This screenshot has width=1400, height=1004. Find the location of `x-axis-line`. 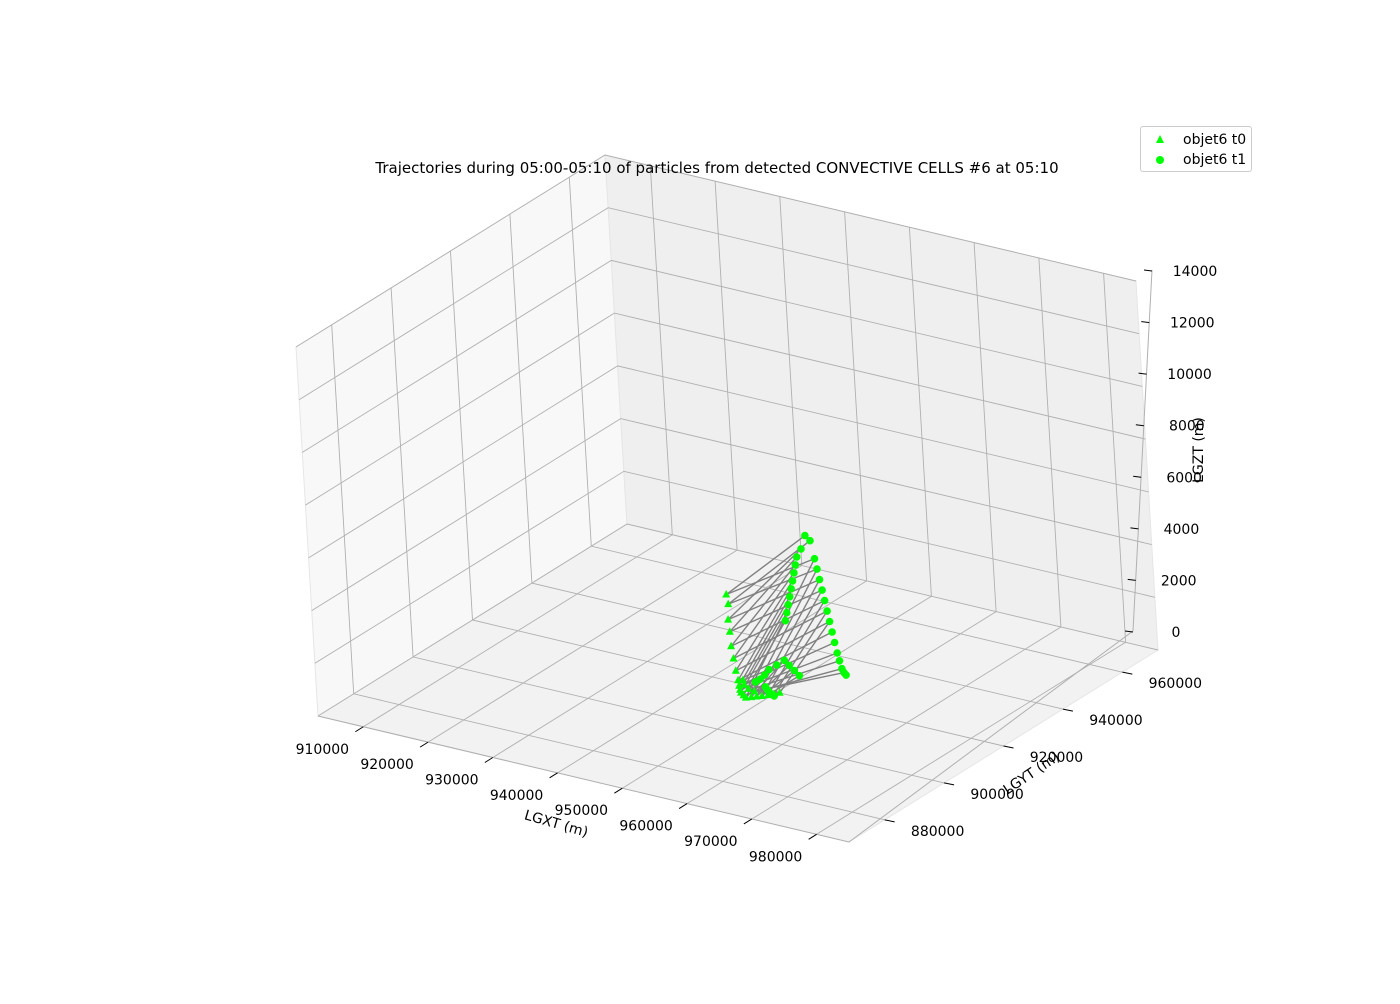

x-axis-line is located at coordinates (583, 779).